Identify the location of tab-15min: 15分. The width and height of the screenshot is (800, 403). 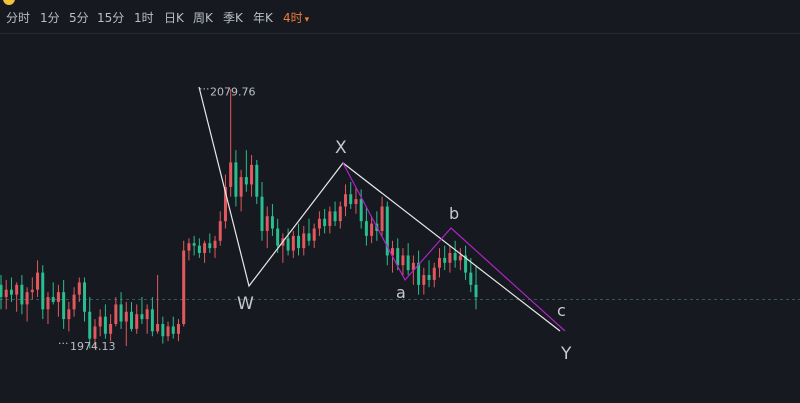
(111, 18).